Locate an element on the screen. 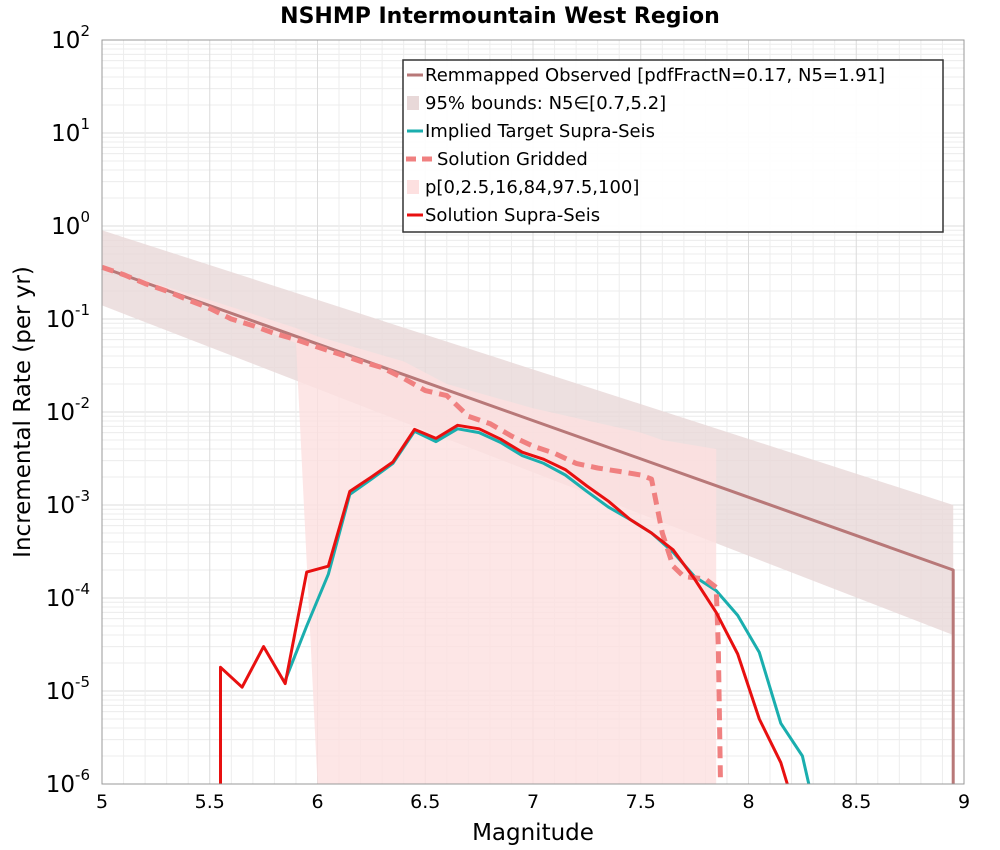 The image size is (1000, 850). y-tick-label: 10⁻⁴ is located at coordinates (68, 596).